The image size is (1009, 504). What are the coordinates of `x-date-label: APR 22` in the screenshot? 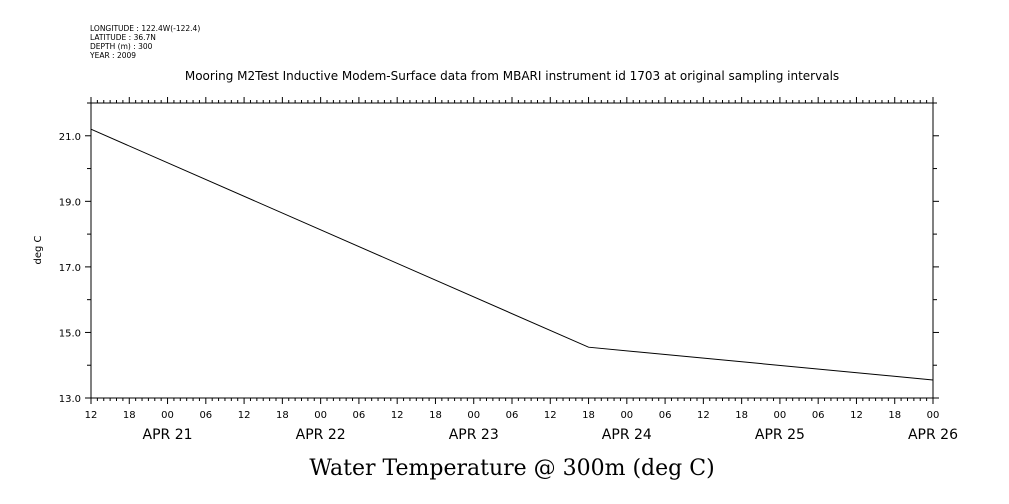 It's located at (321, 435).